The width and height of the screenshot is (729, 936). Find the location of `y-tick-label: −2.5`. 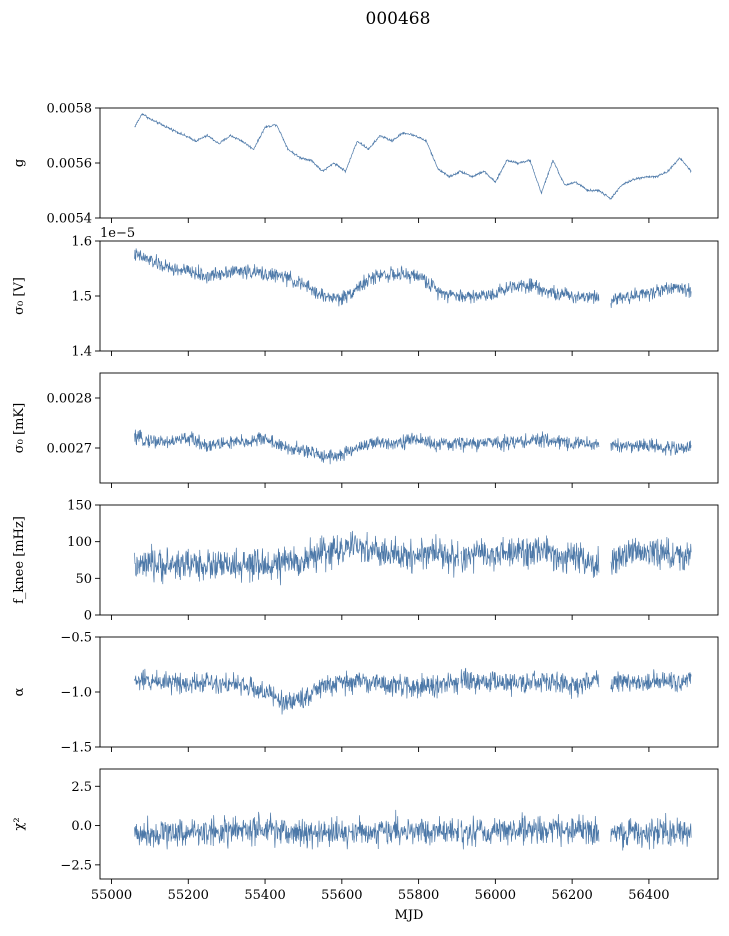

y-tick-label: −2.5 is located at coordinates (76, 865).